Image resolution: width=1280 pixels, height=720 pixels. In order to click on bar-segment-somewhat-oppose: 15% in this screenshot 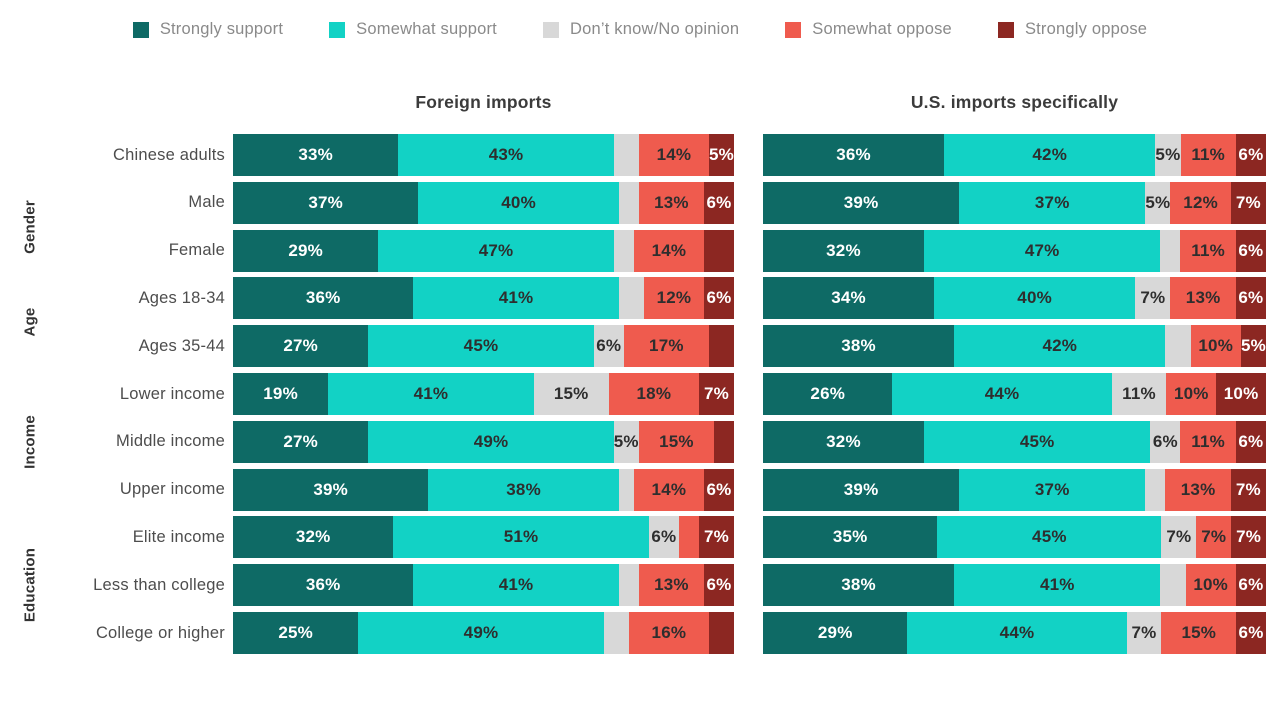, I will do `click(1199, 633)`.